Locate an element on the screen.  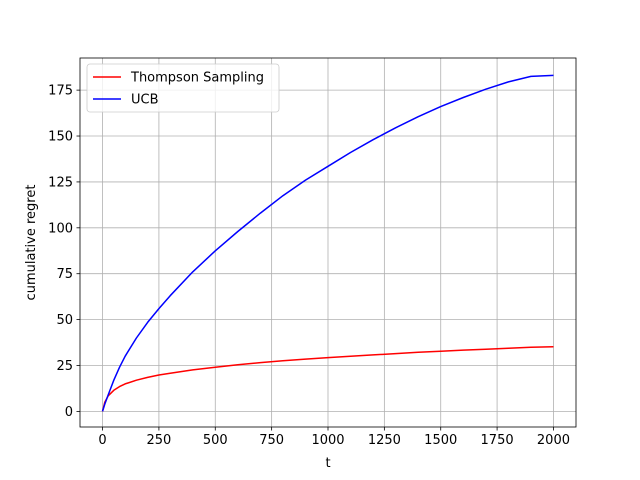
x-tick-label: 2000 is located at coordinates (553, 440).